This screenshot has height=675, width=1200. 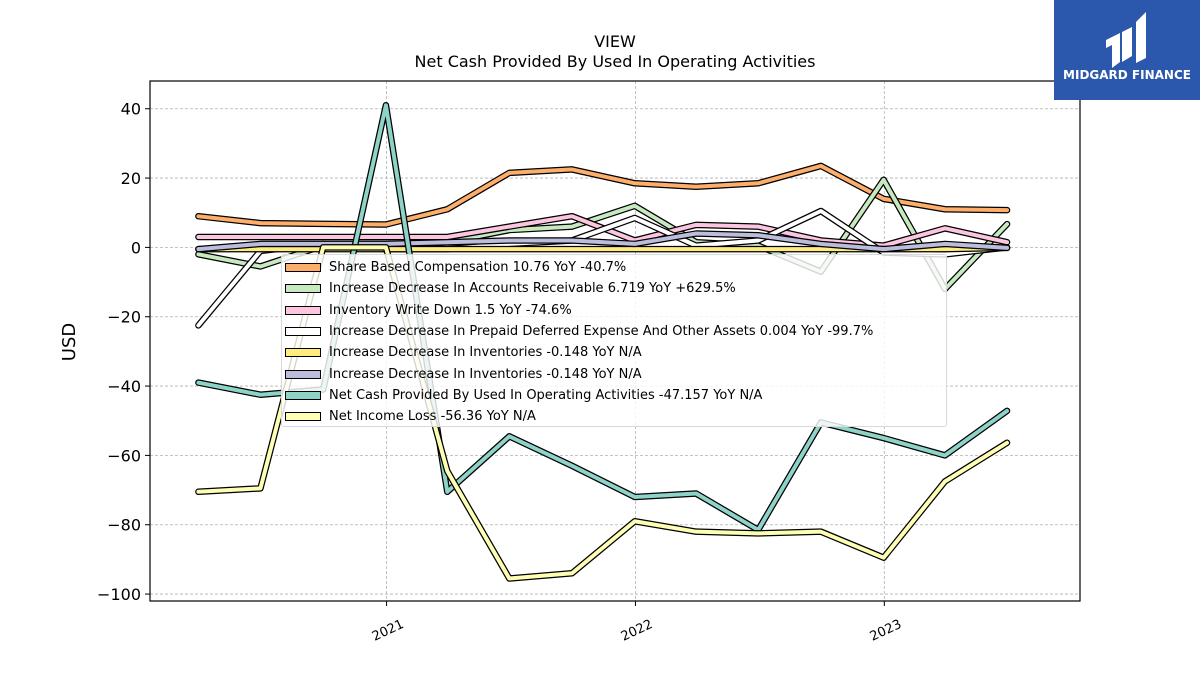 What do you see at coordinates (637, 631) in the screenshot?
I see `x-tick-label: 2022` at bounding box center [637, 631].